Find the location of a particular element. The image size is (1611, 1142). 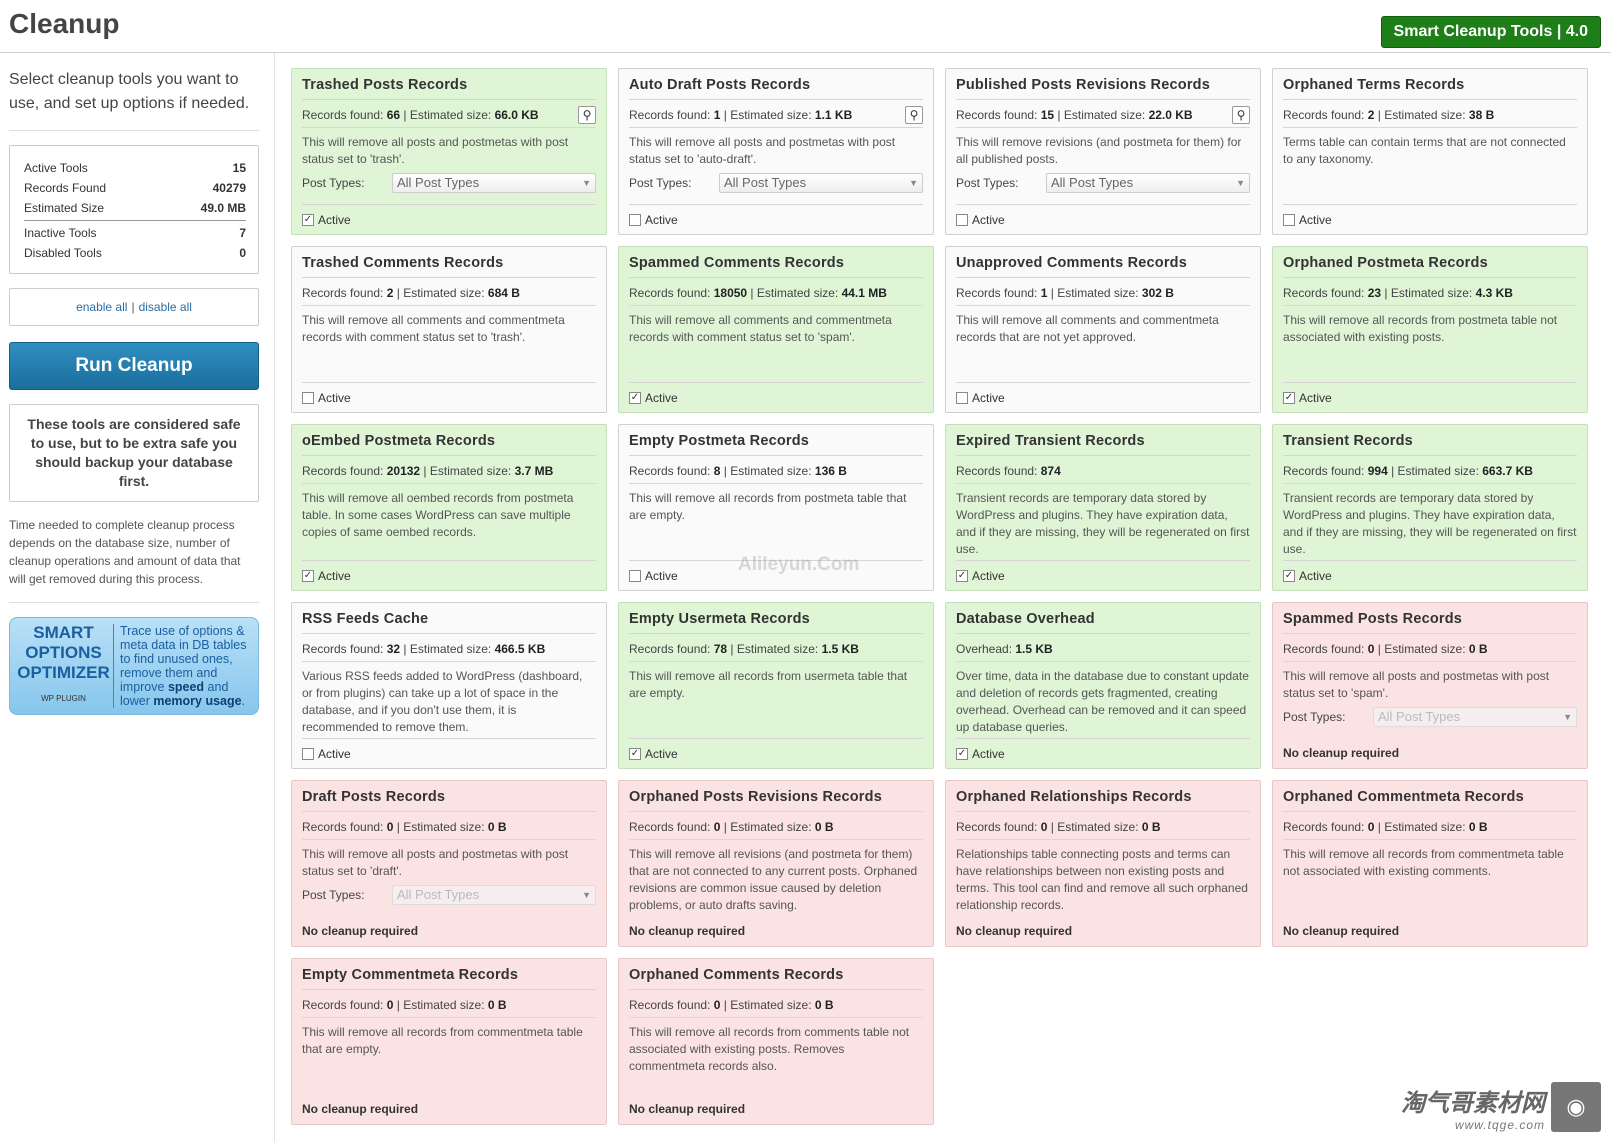

active-label: Active is located at coordinates (661, 753).